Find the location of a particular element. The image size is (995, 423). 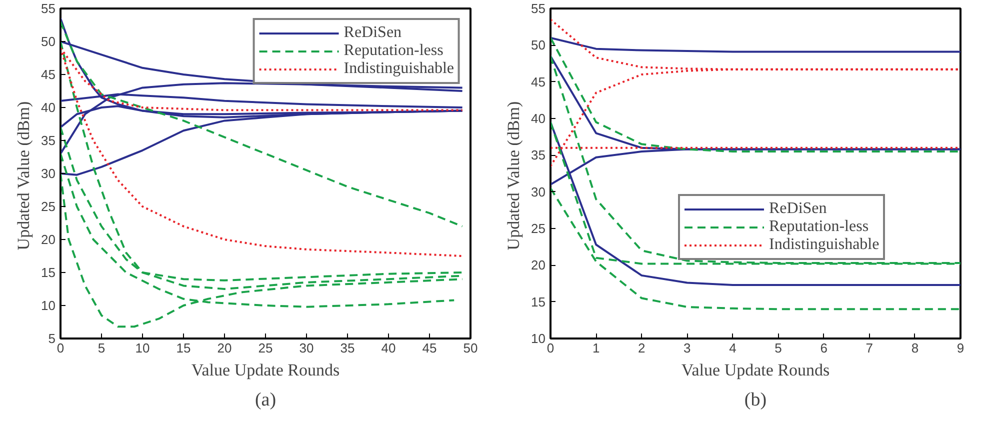

x-tick-label: 10 is located at coordinates (142, 348).